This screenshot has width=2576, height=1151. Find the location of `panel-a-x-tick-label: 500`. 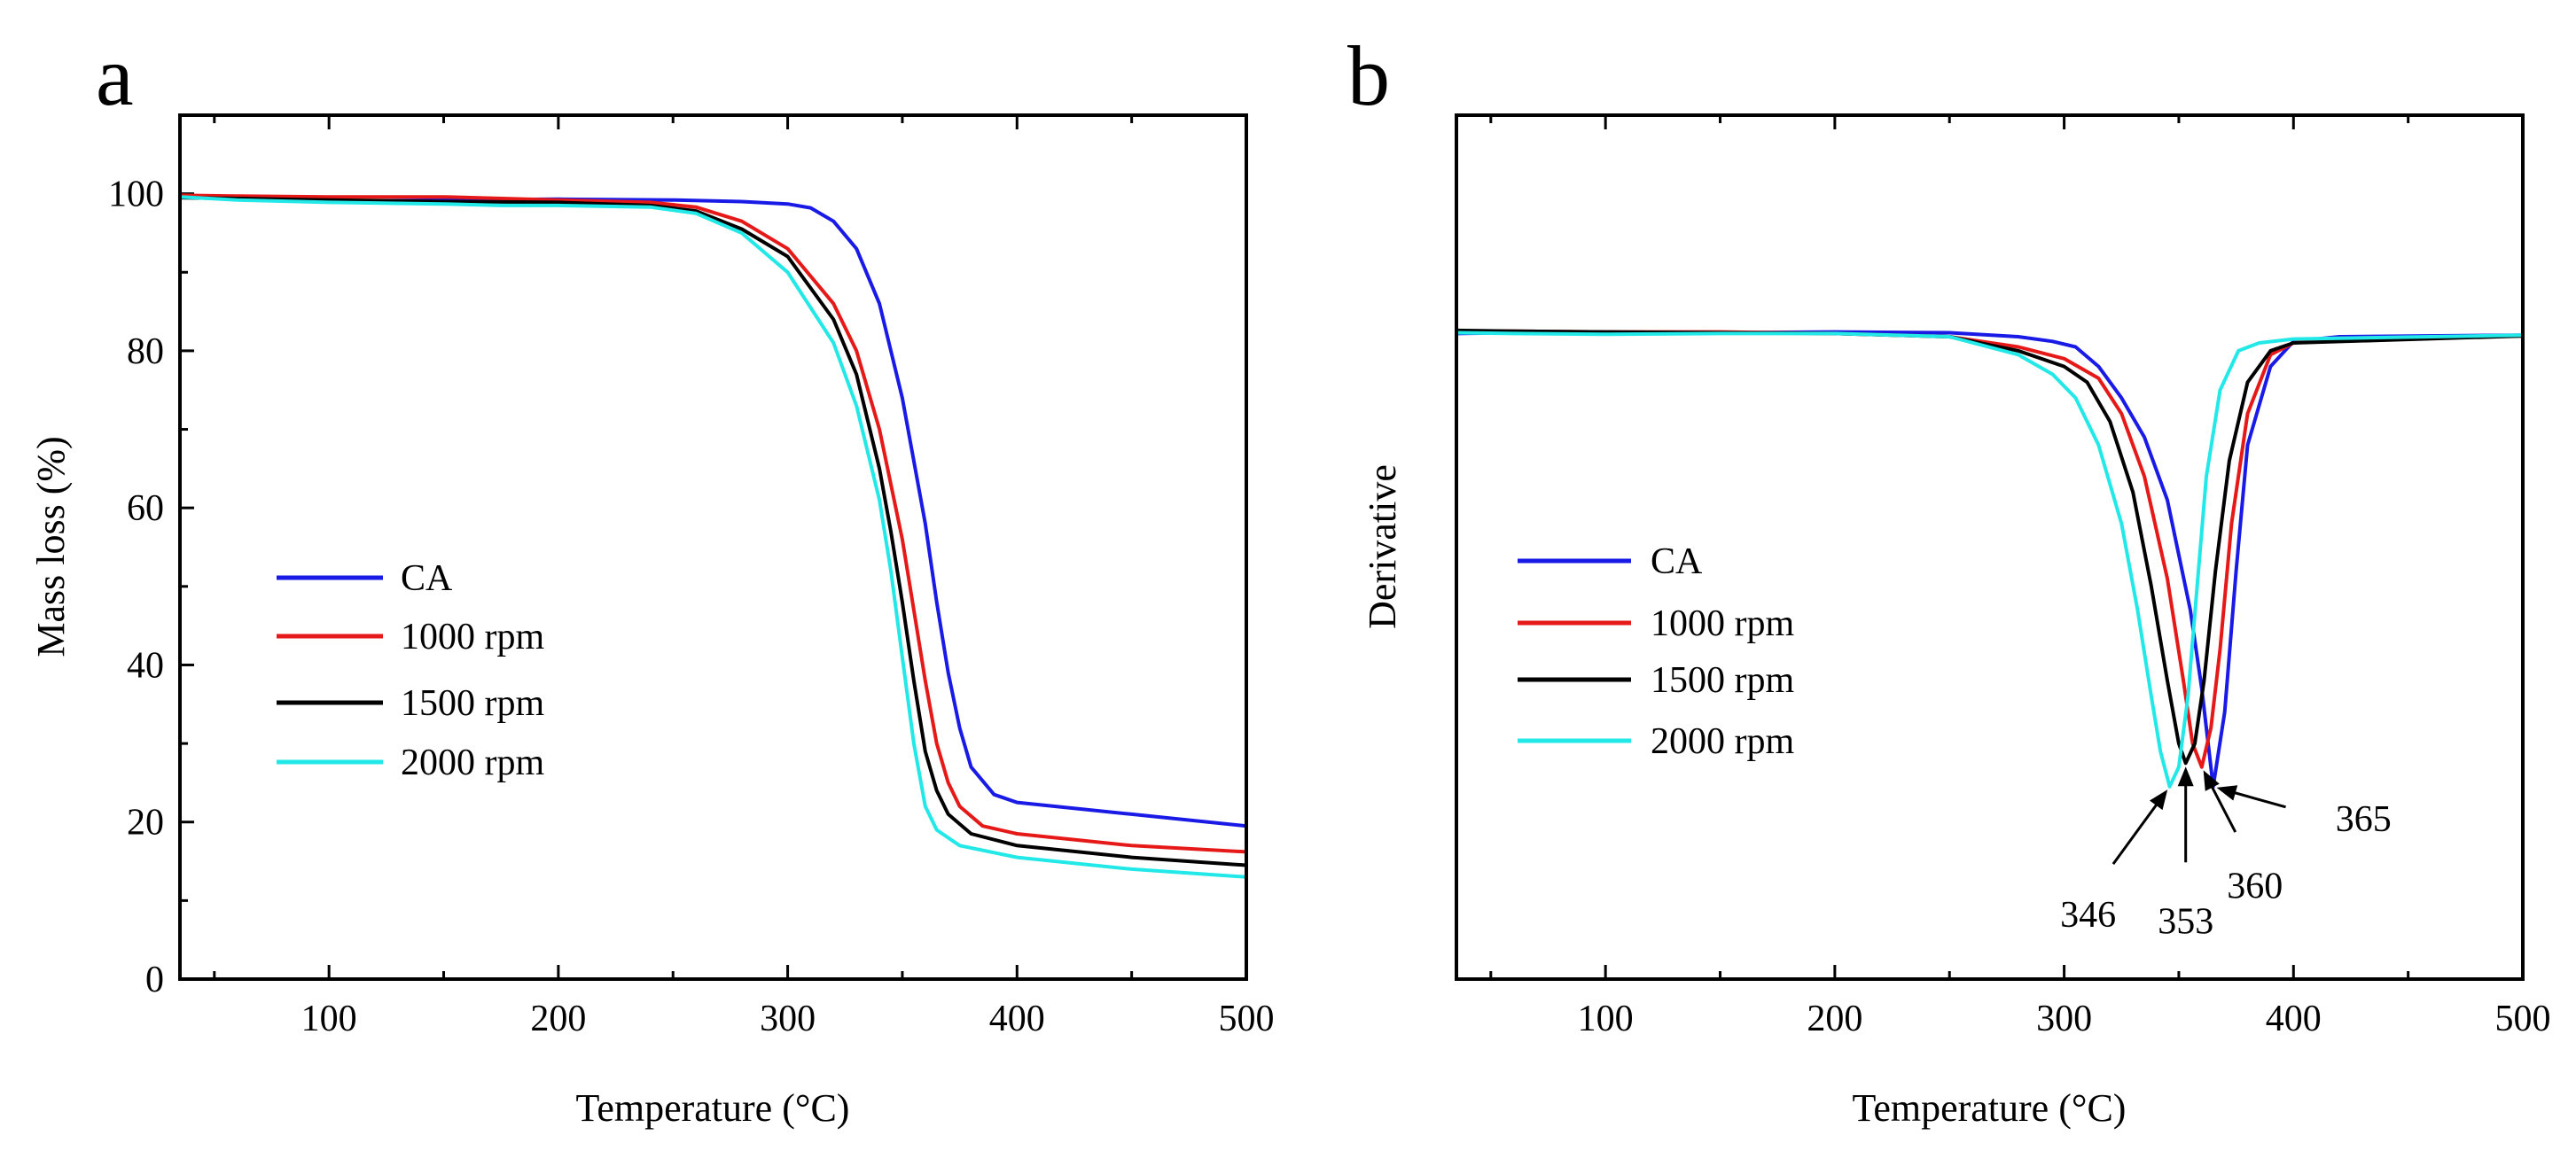

panel-a-x-tick-label: 500 is located at coordinates (1247, 1019).